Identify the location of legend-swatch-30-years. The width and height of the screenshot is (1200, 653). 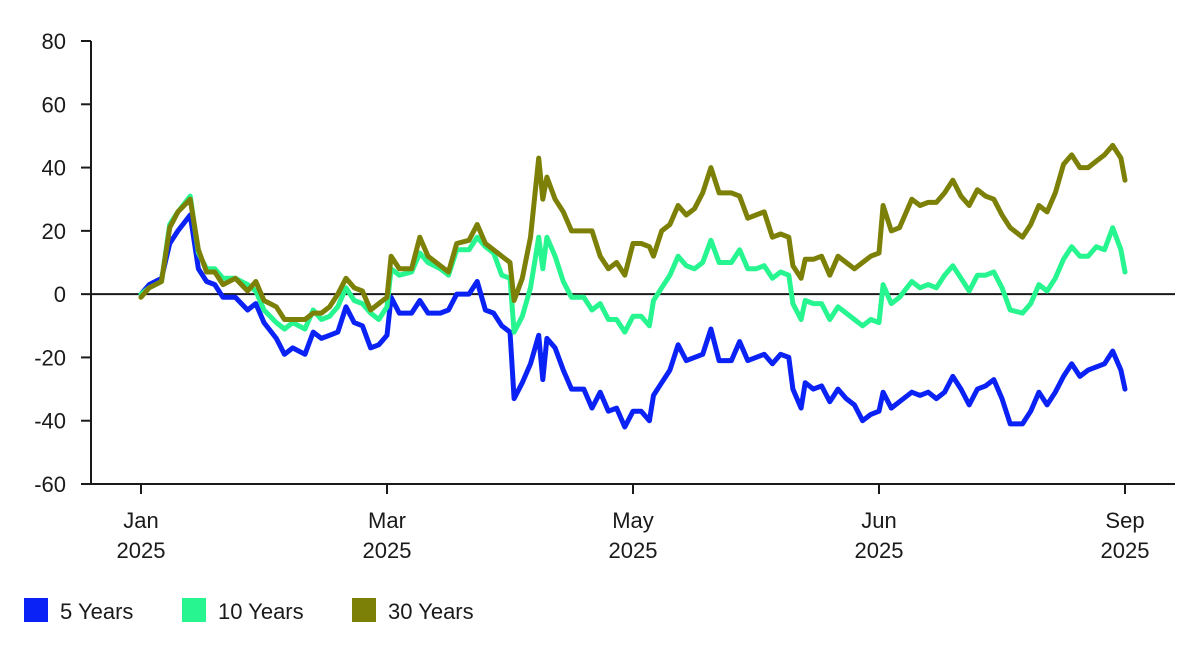
(364, 610).